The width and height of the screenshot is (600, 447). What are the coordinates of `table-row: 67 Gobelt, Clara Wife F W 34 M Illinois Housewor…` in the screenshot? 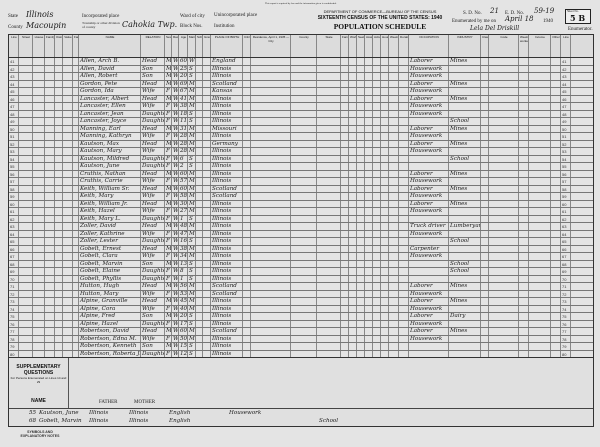 It's located at (301, 257).